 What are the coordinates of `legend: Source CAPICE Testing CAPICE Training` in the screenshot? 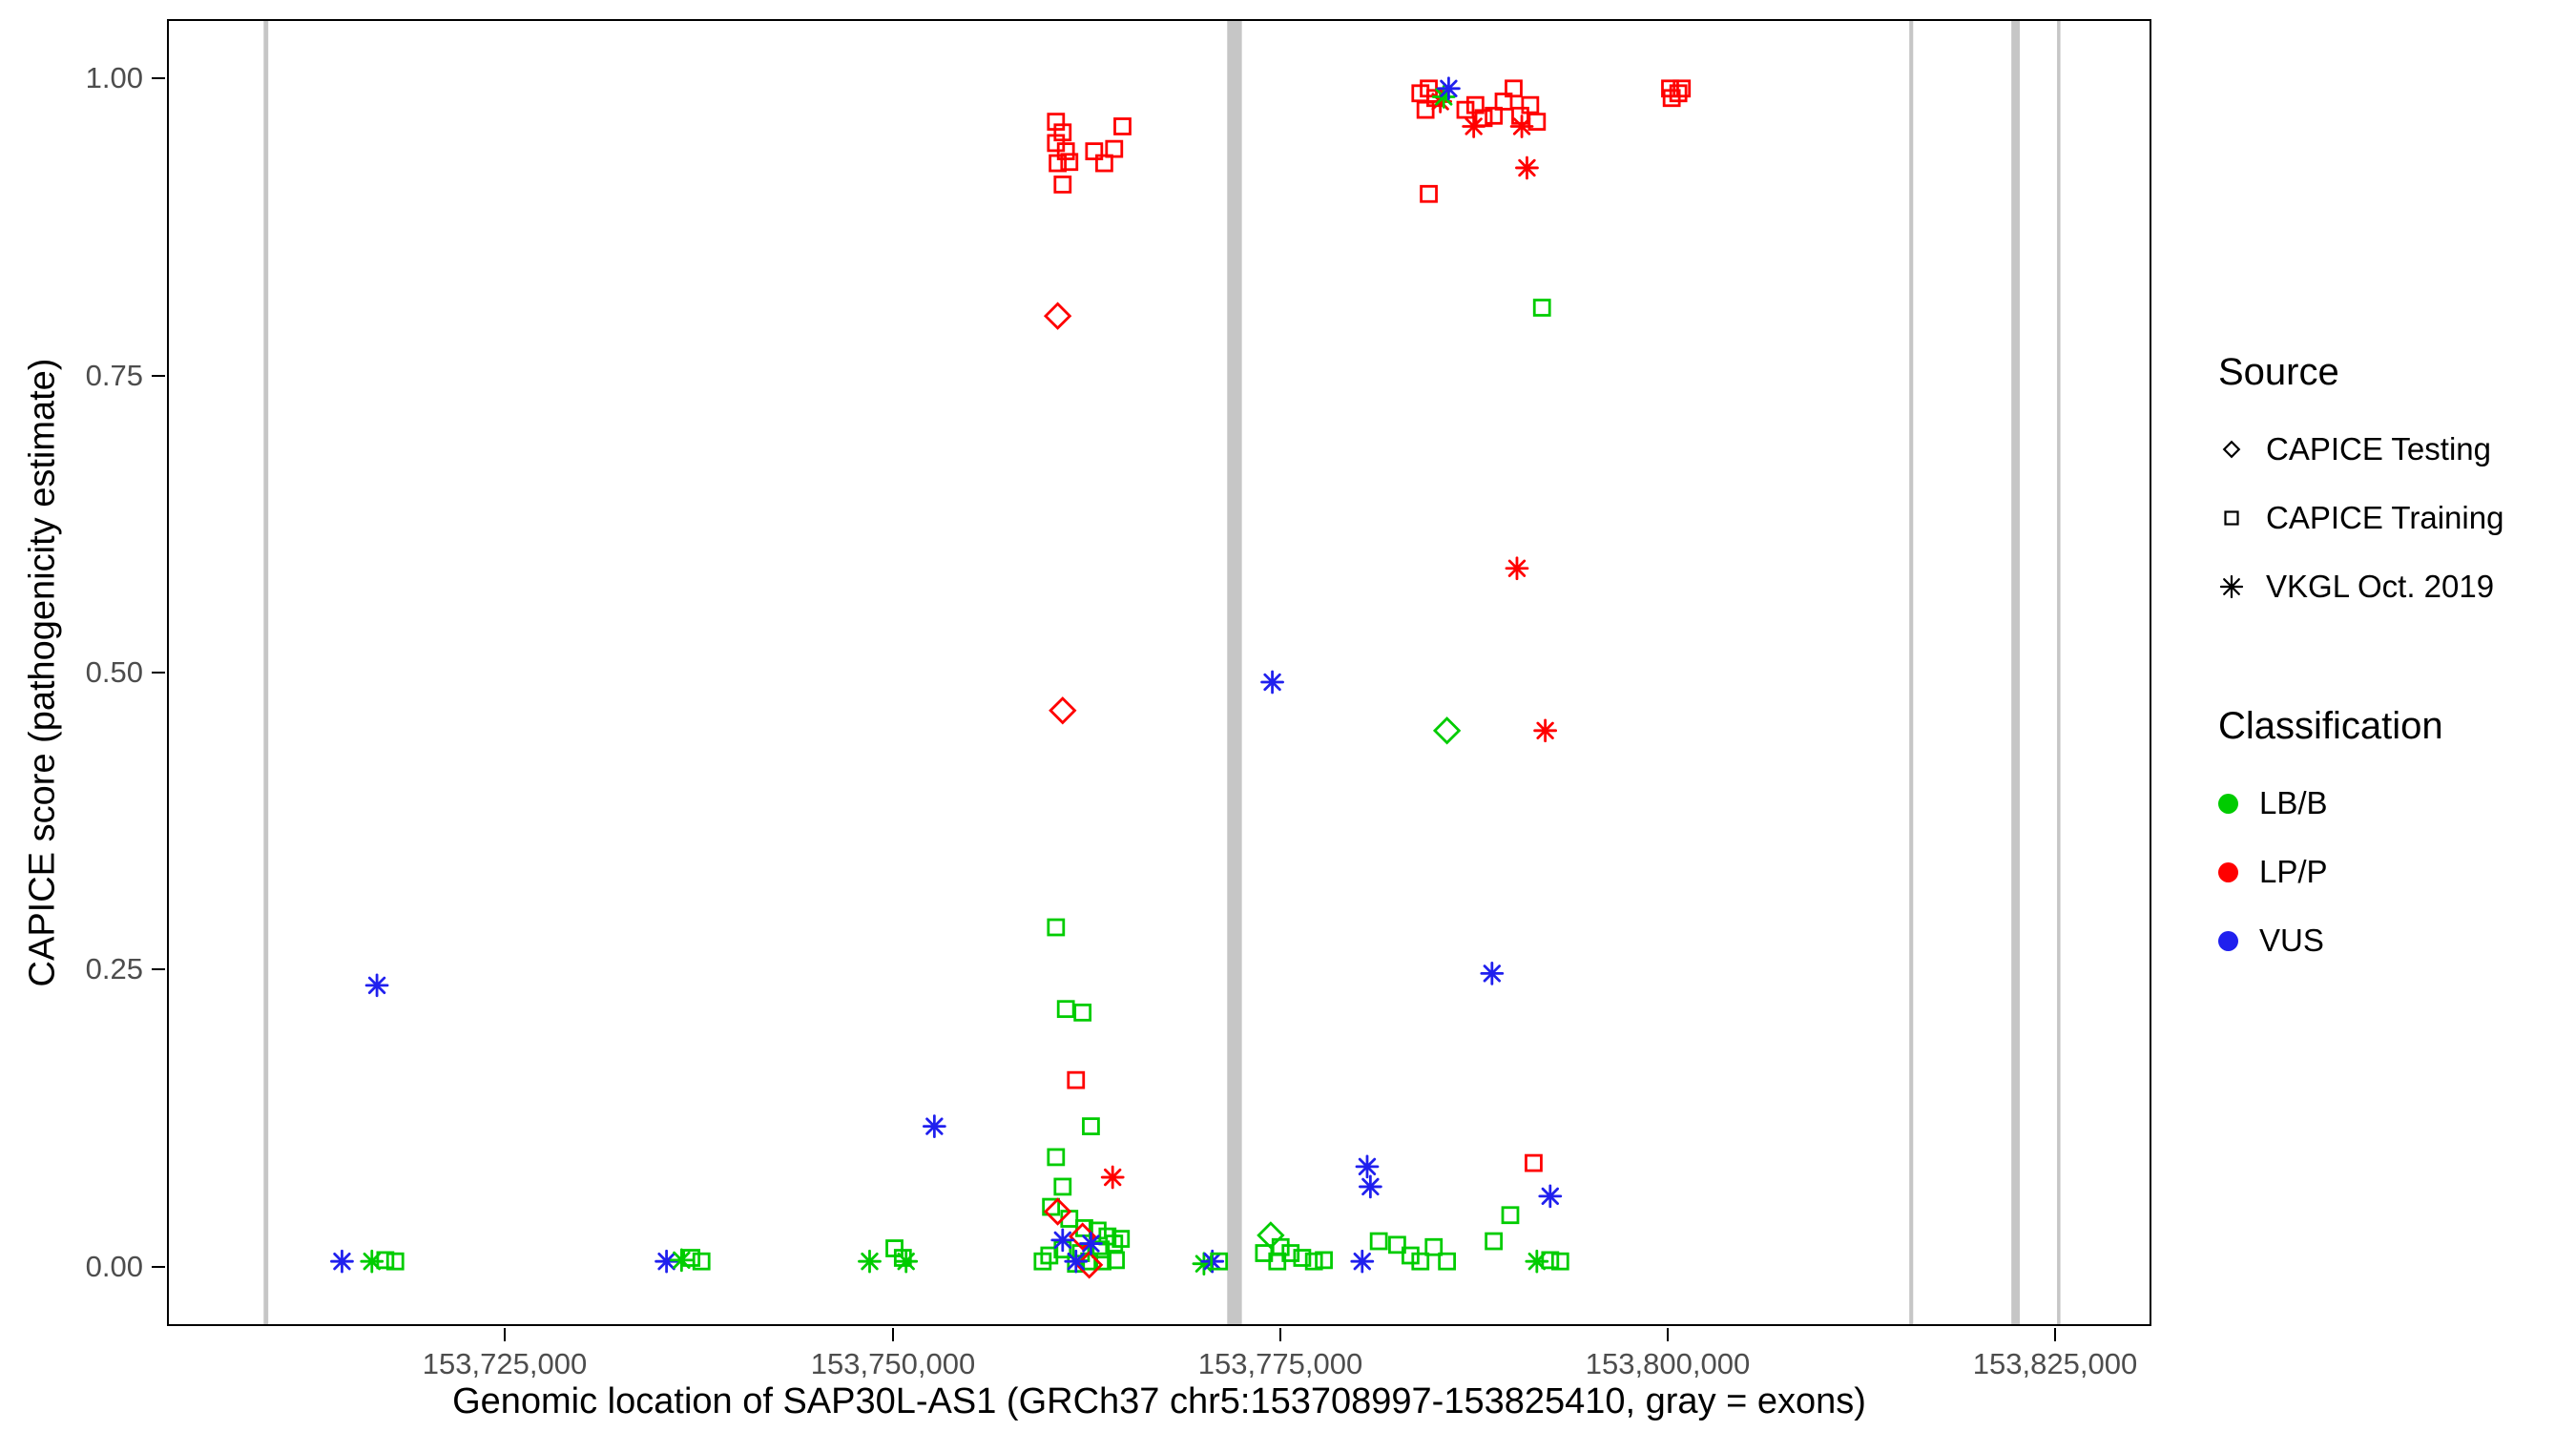 It's located at (2360, 663).